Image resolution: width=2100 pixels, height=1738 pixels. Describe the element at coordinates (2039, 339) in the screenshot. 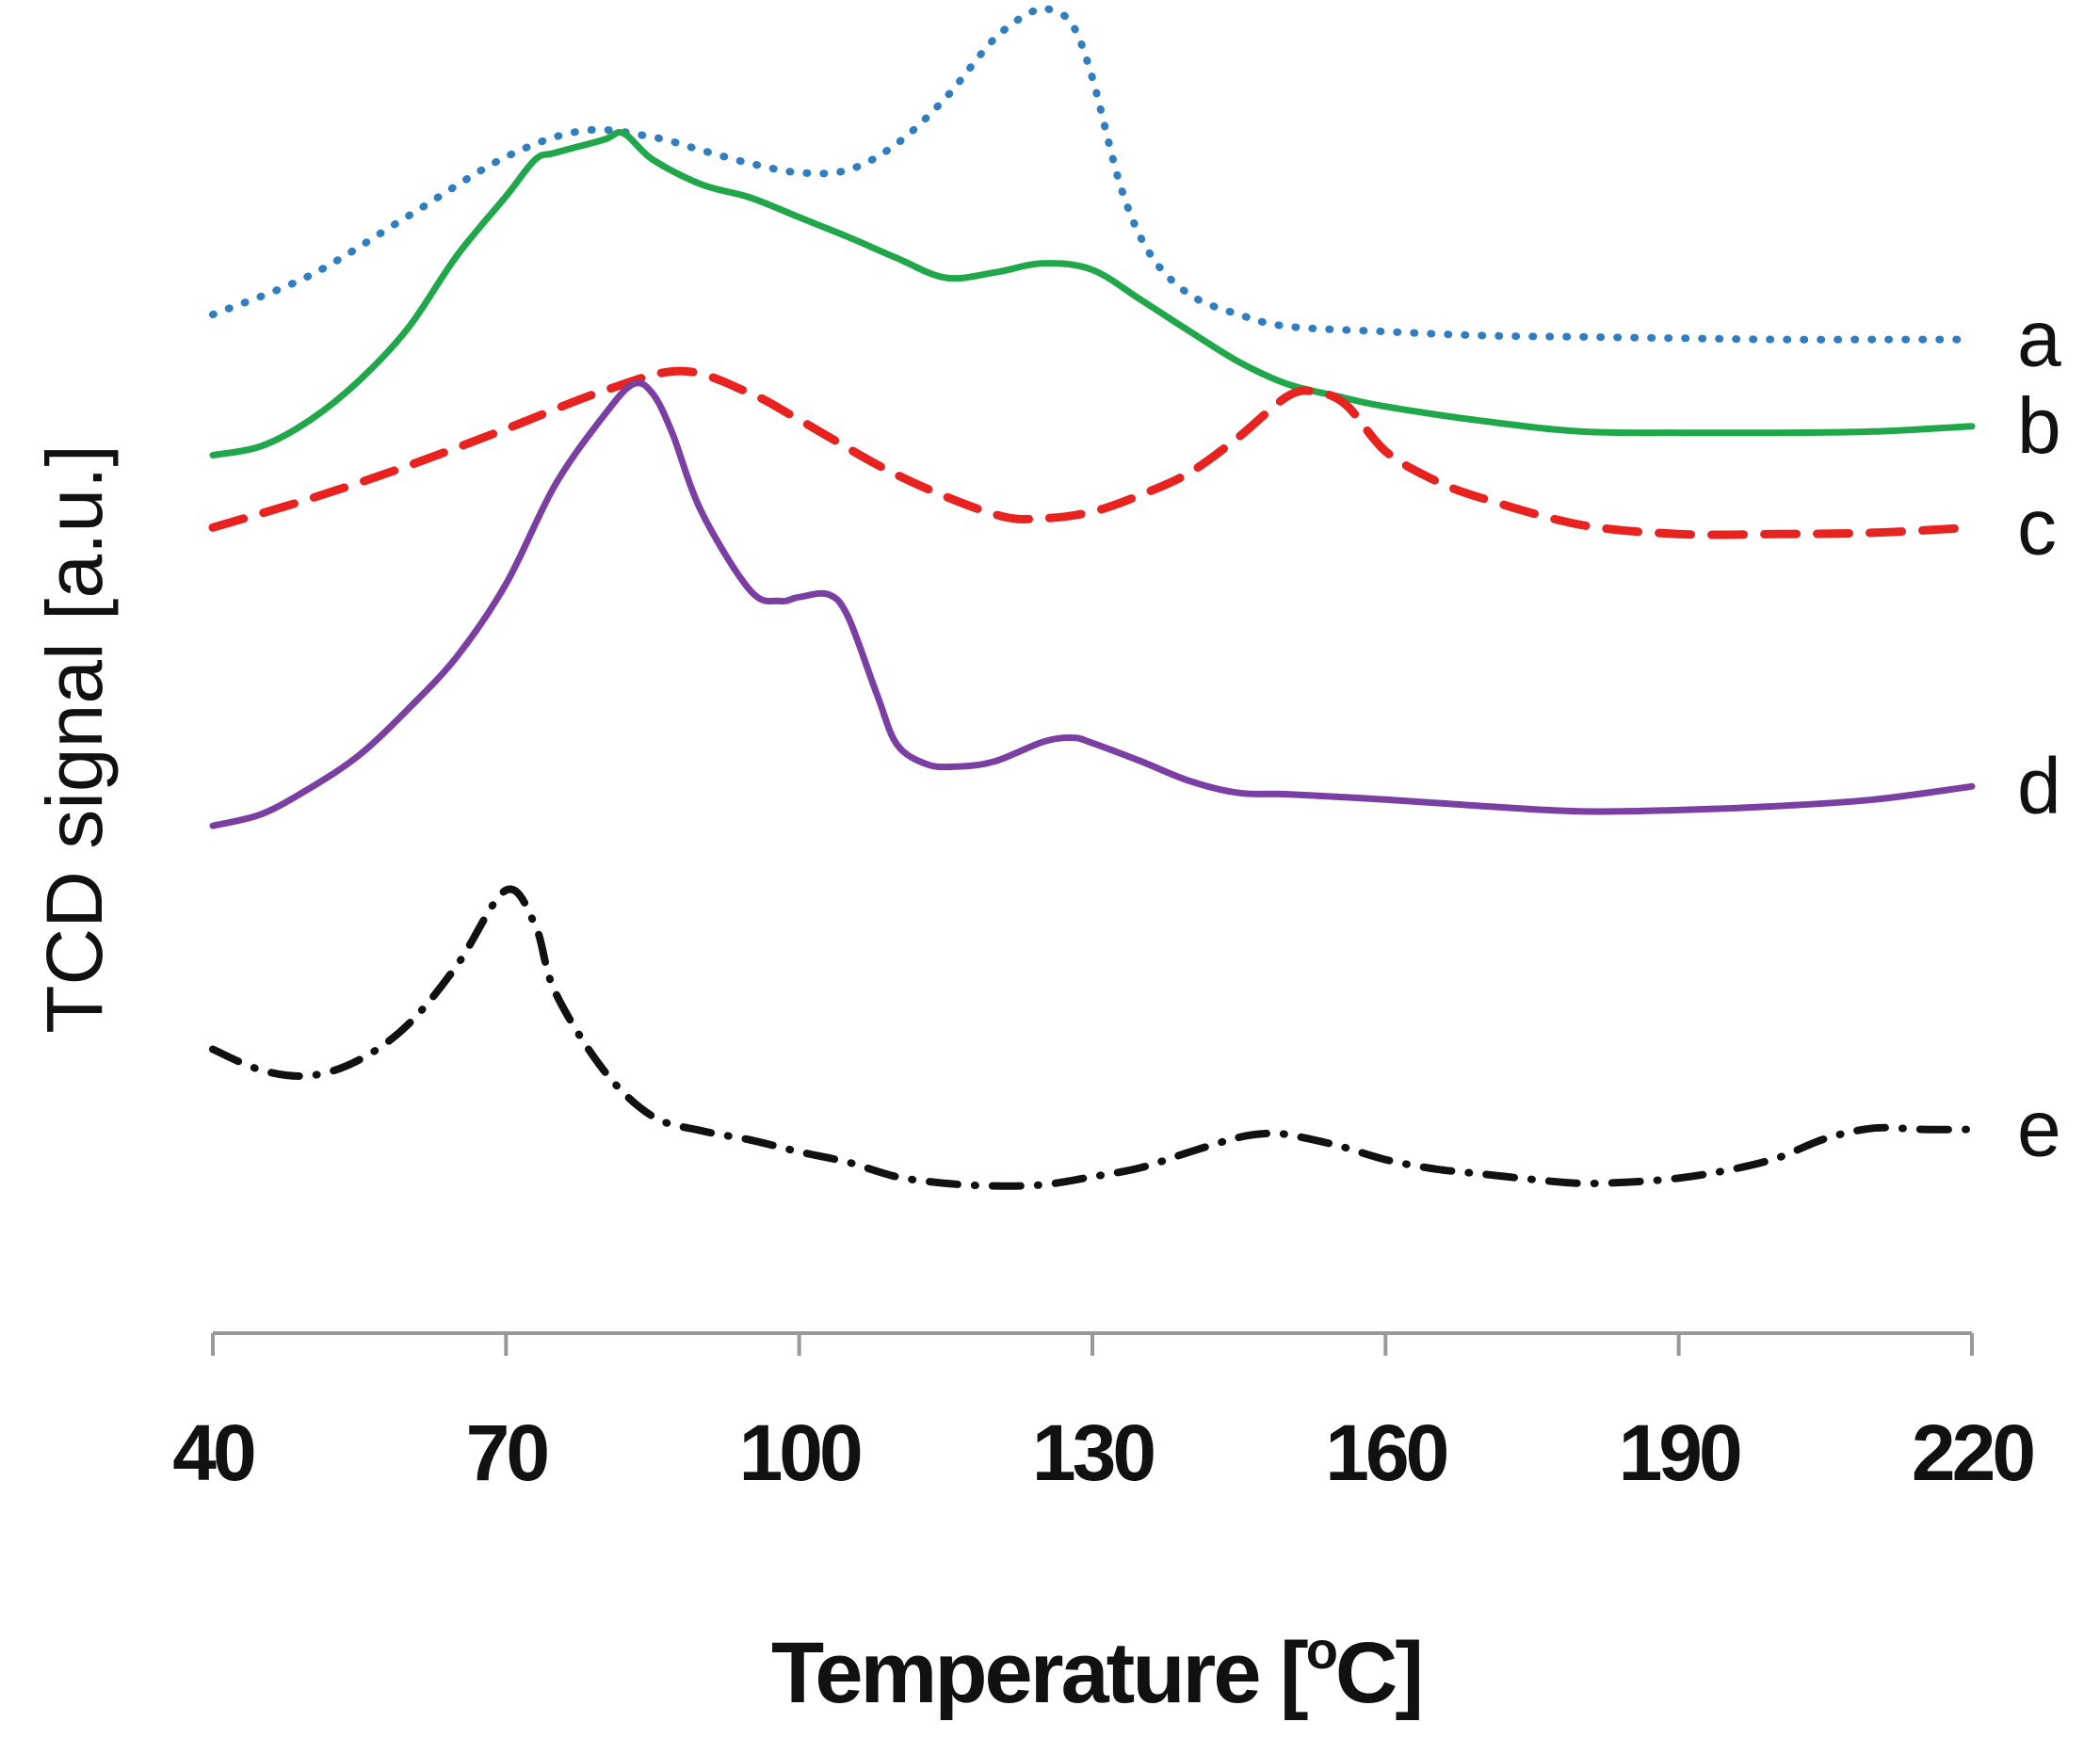

I see `series-label-a: a` at that location.